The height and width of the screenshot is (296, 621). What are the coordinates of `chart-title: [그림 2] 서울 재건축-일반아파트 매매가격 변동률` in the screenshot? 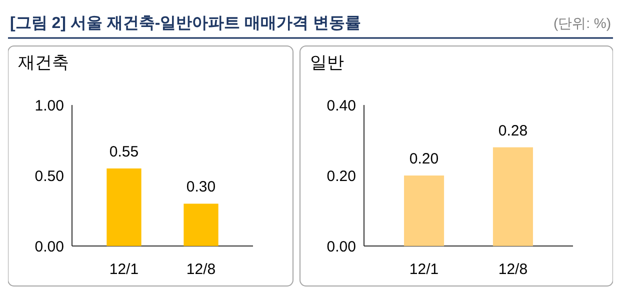 It's located at (186, 23).